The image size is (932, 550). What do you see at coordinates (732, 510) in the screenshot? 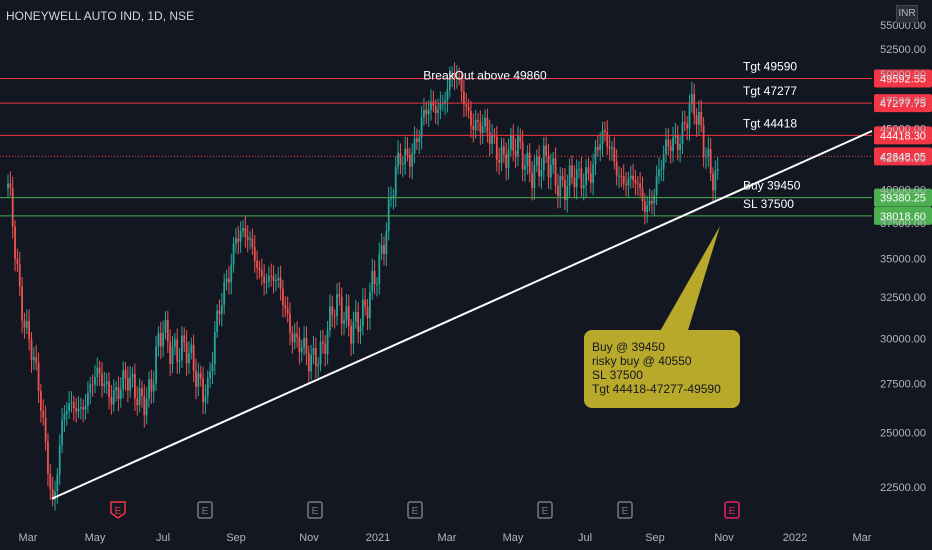
I see `earnings-marker` at bounding box center [732, 510].